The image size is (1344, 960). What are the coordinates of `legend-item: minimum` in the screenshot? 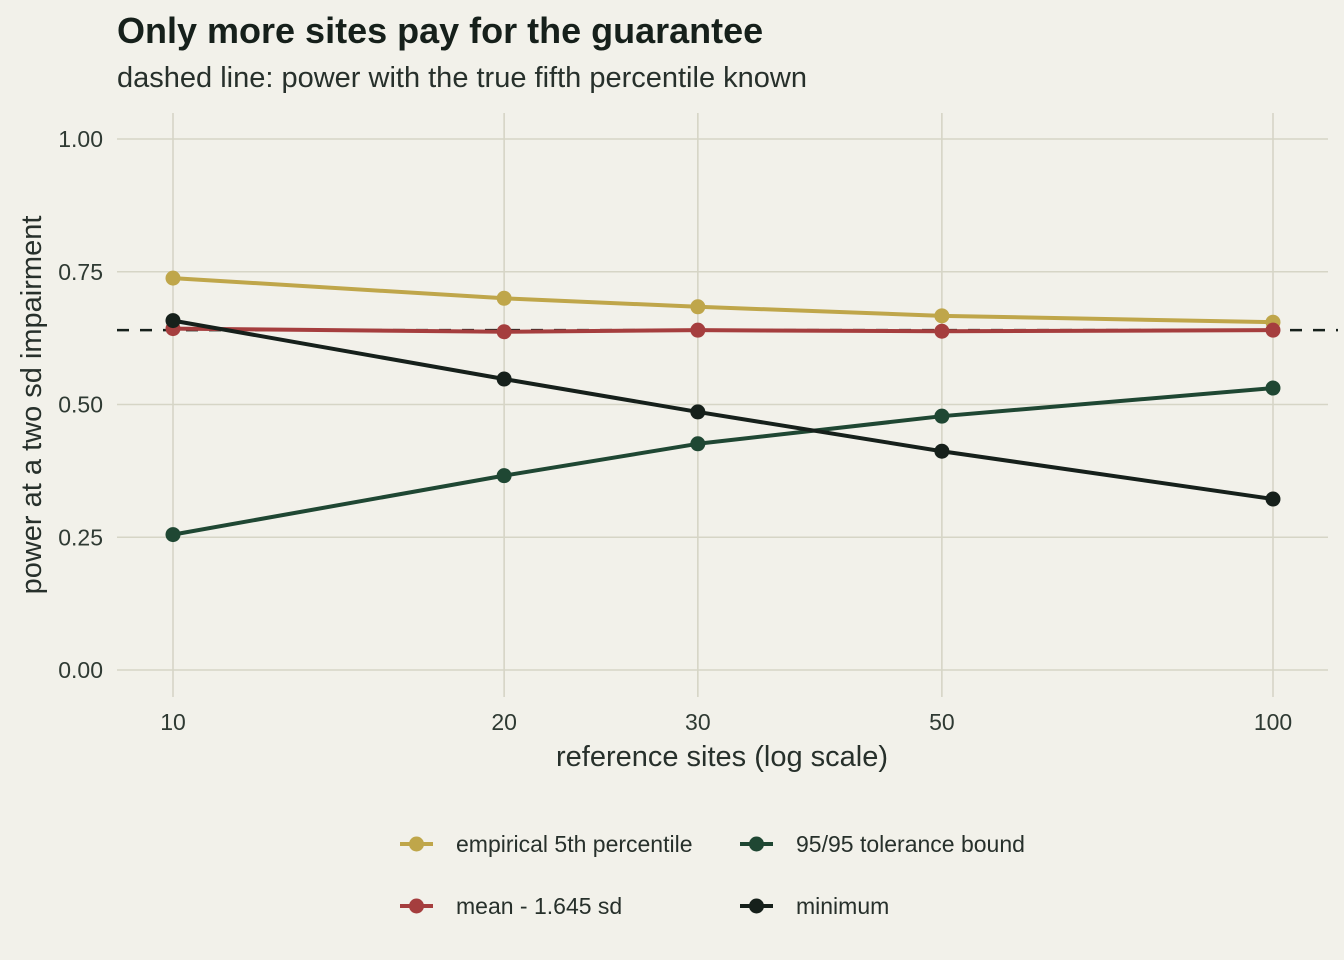 It's located at (814, 906).